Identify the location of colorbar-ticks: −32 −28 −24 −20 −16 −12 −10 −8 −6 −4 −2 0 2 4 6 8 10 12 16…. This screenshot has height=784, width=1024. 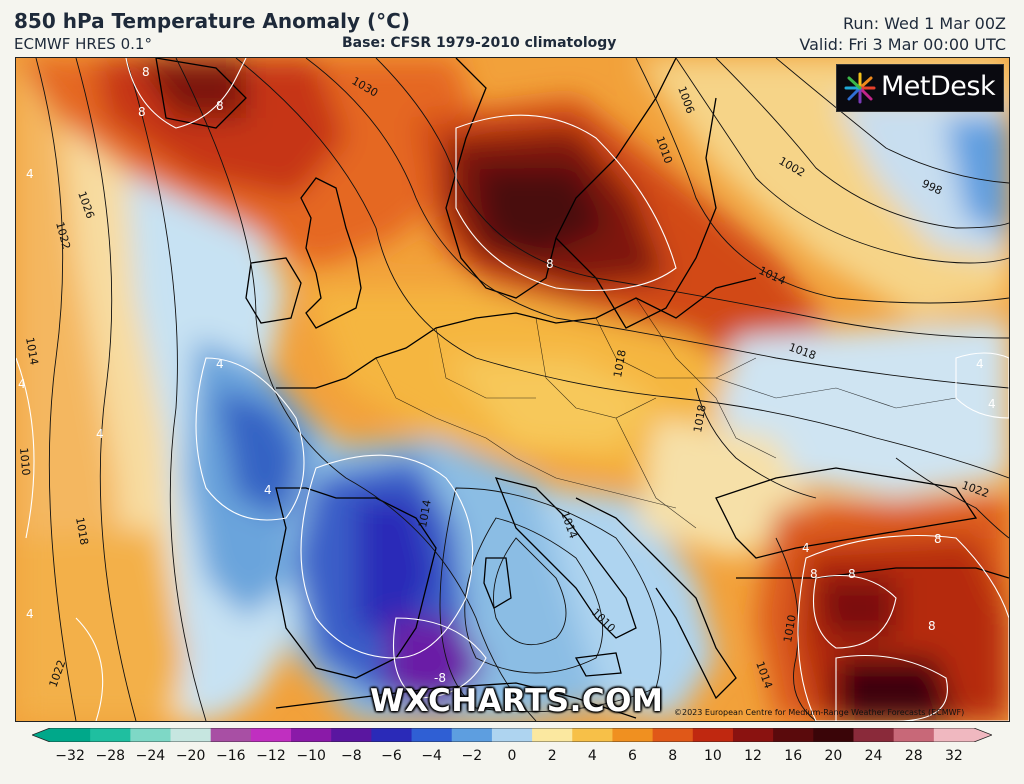
(512, 759).